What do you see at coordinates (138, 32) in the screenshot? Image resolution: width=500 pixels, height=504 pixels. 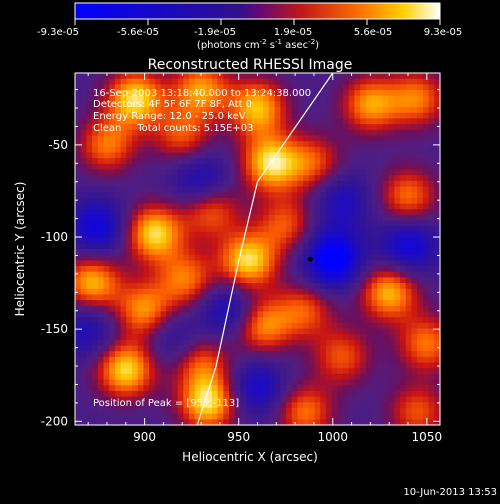 I see `colorbar-tick-label: -5.6e-05` at bounding box center [138, 32].